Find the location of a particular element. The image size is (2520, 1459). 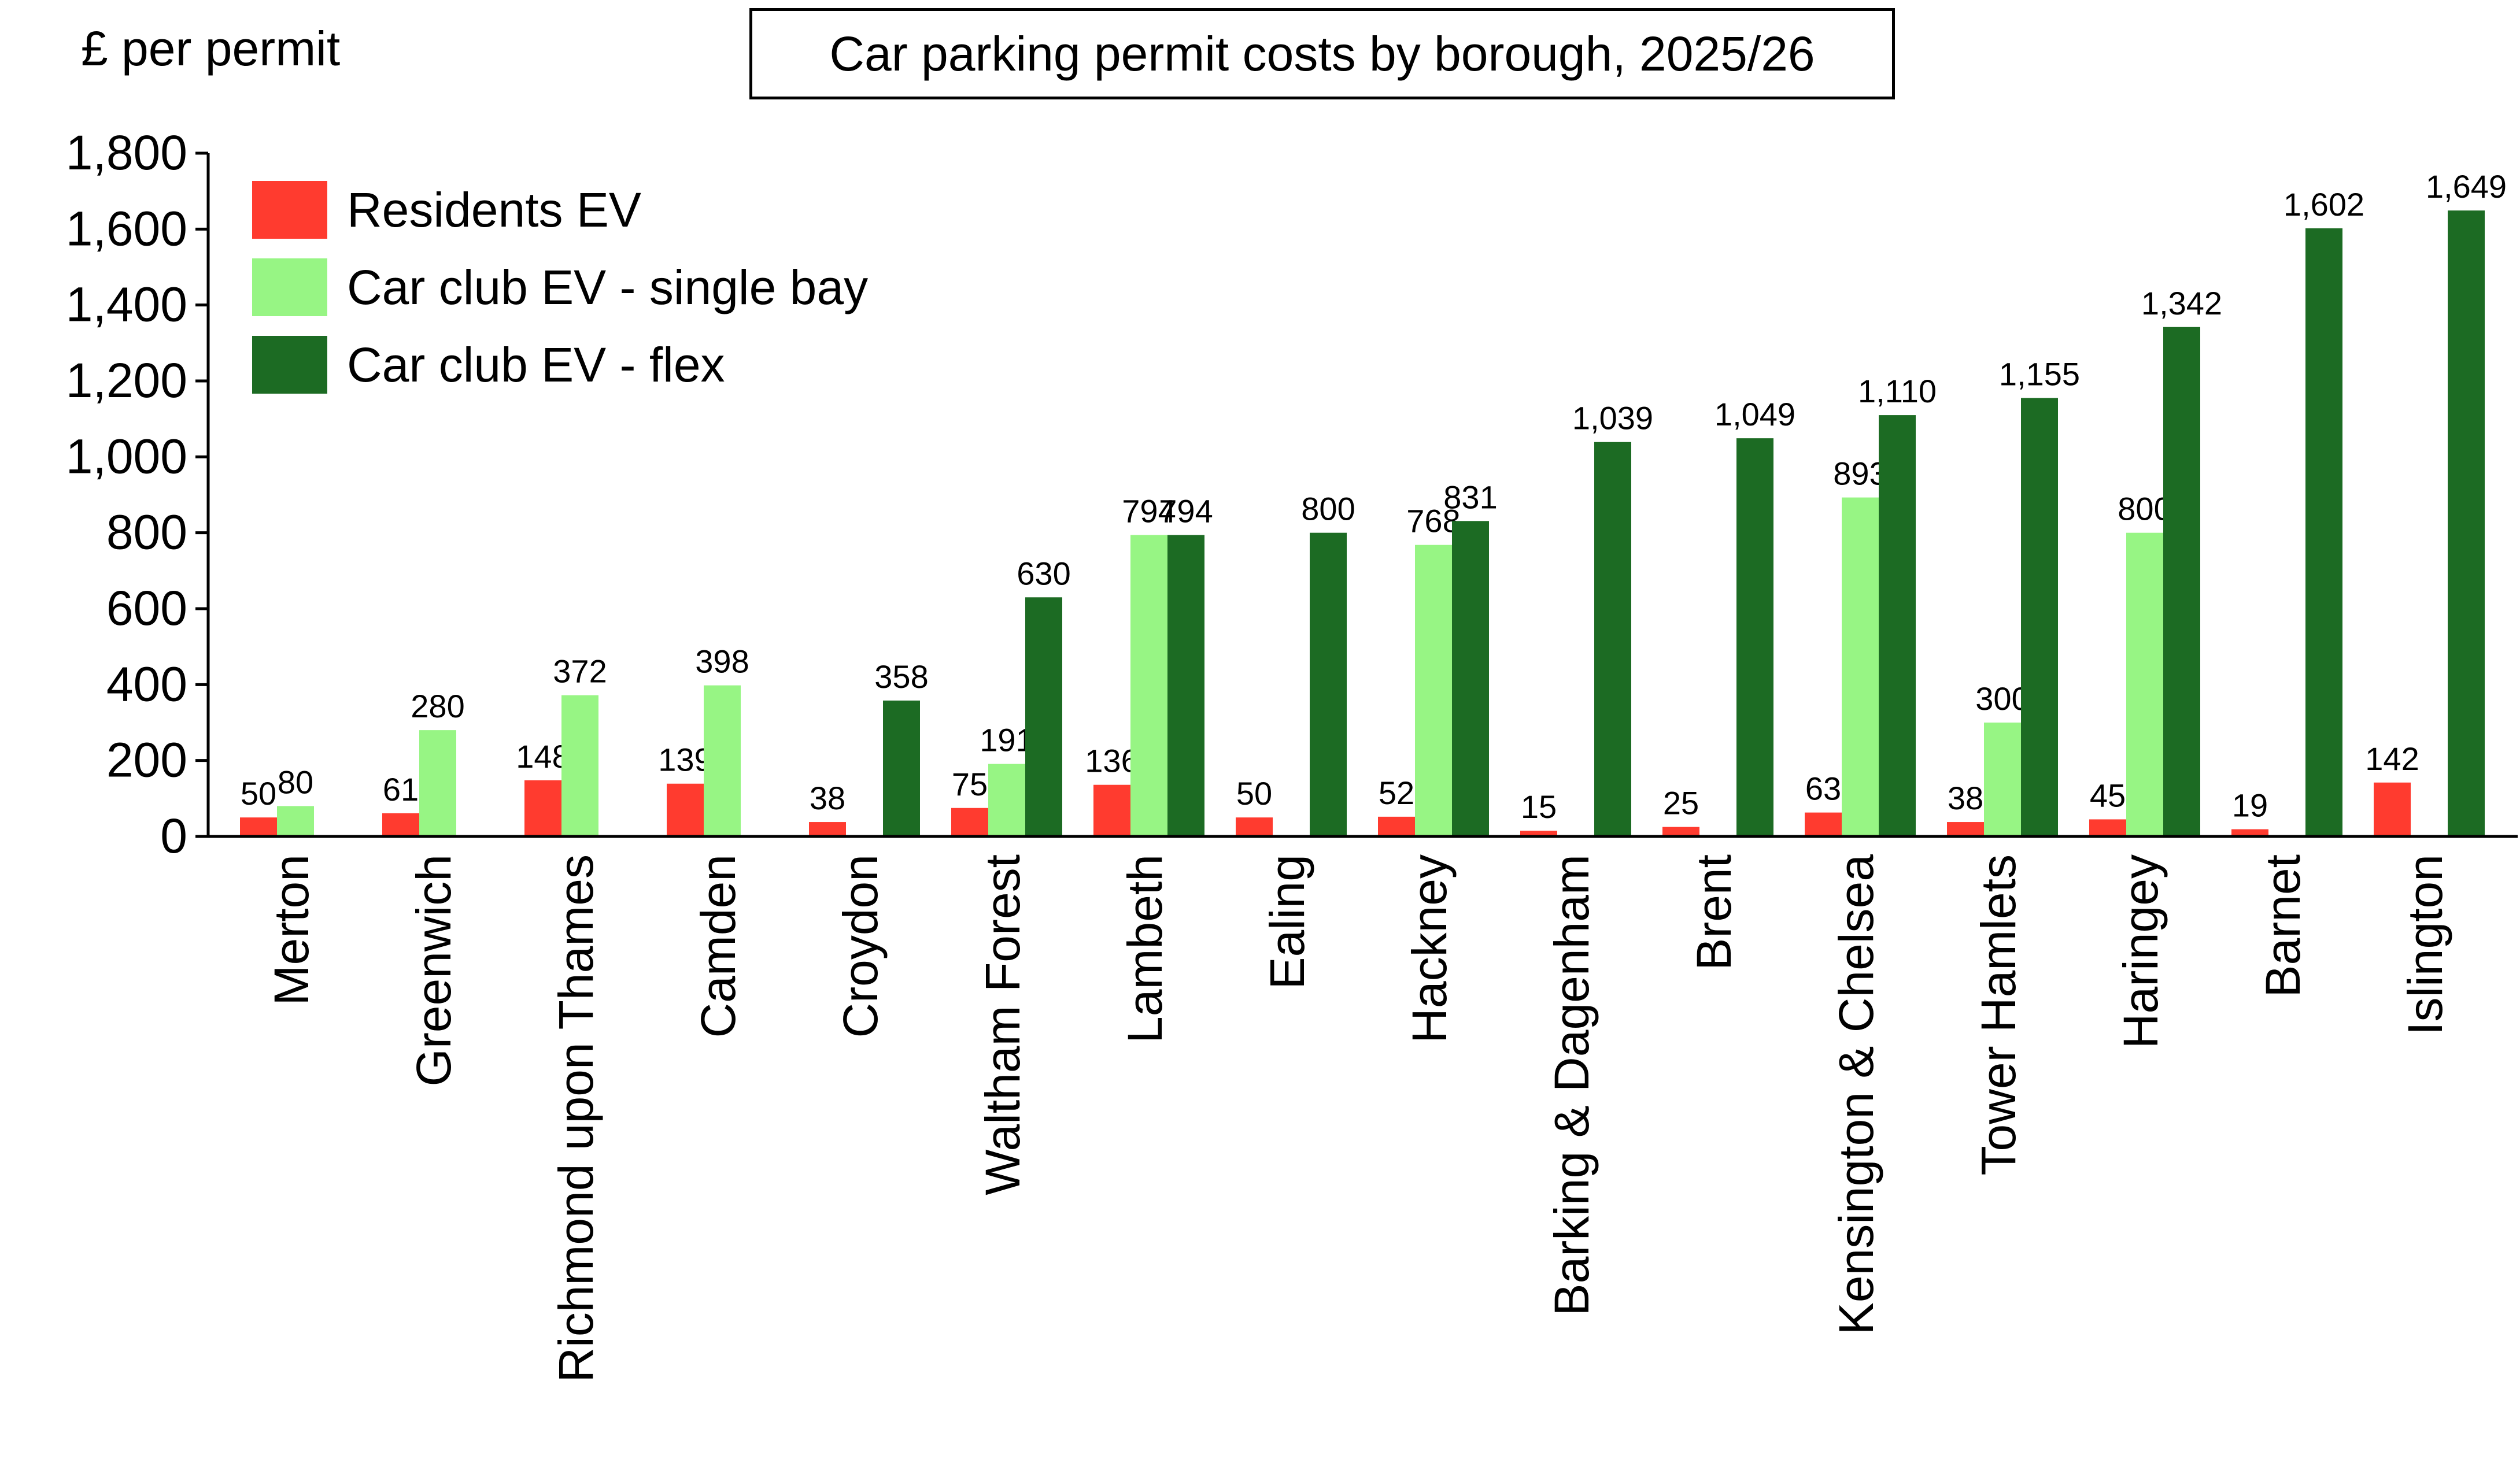

data-label: 358 is located at coordinates (901, 676).